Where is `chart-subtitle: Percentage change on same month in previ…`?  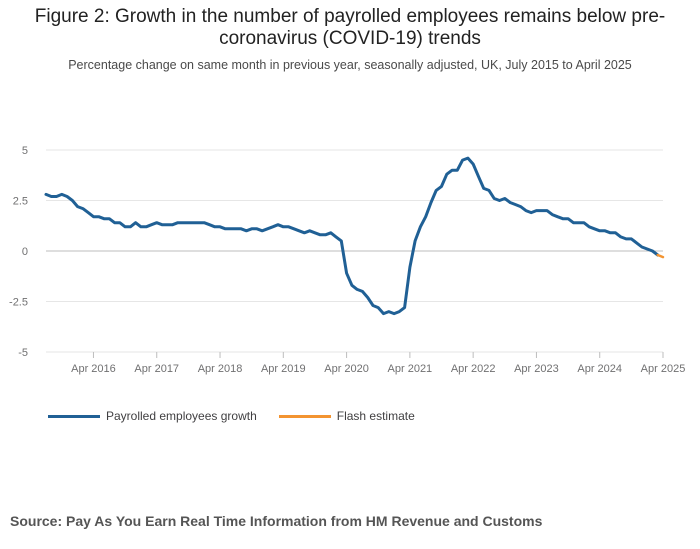
chart-subtitle: Percentage change on same month in previ… is located at coordinates (350, 65).